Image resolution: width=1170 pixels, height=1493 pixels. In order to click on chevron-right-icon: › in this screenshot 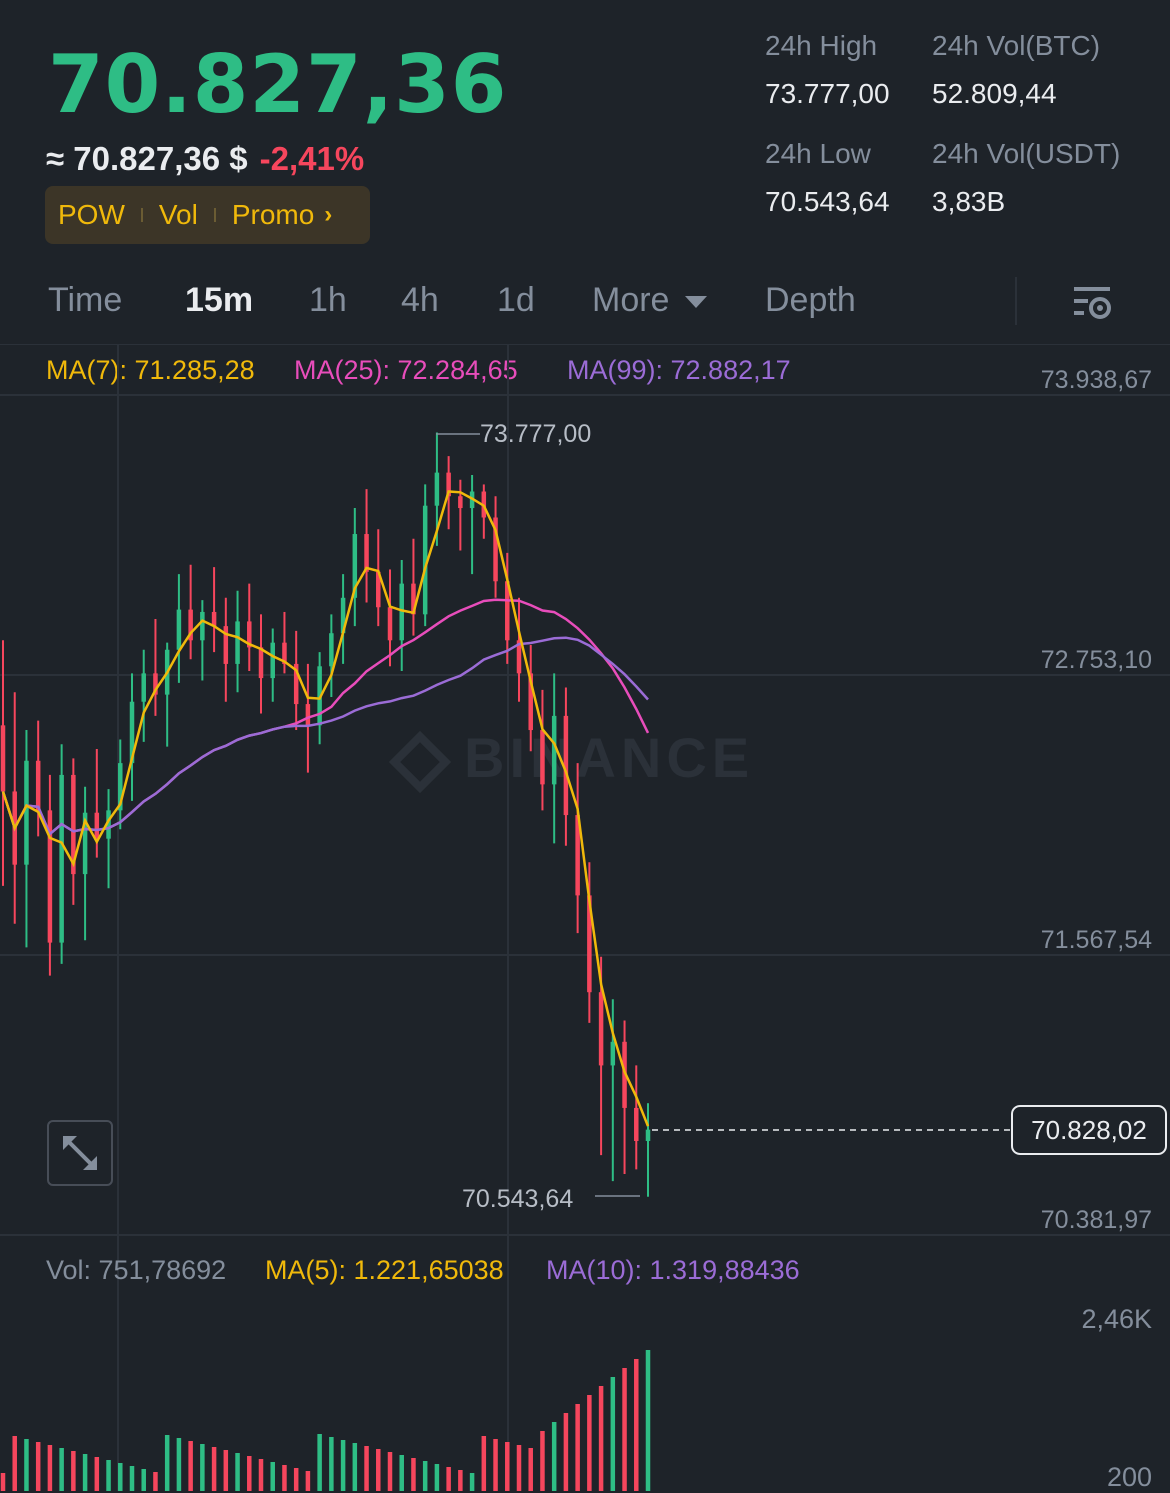, I will do `click(328, 214)`.